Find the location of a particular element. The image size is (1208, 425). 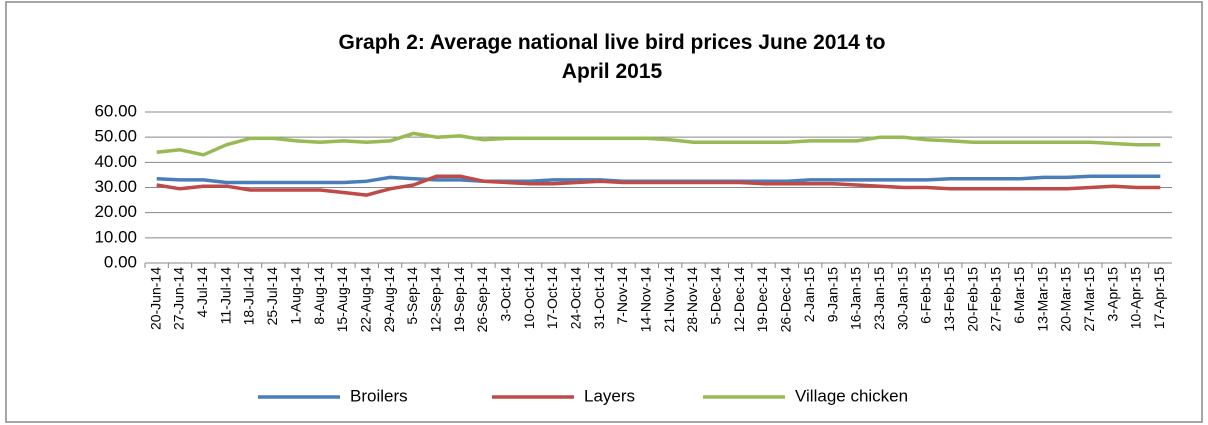

x-tick-label: 19-Sep-14 is located at coordinates (459, 300).